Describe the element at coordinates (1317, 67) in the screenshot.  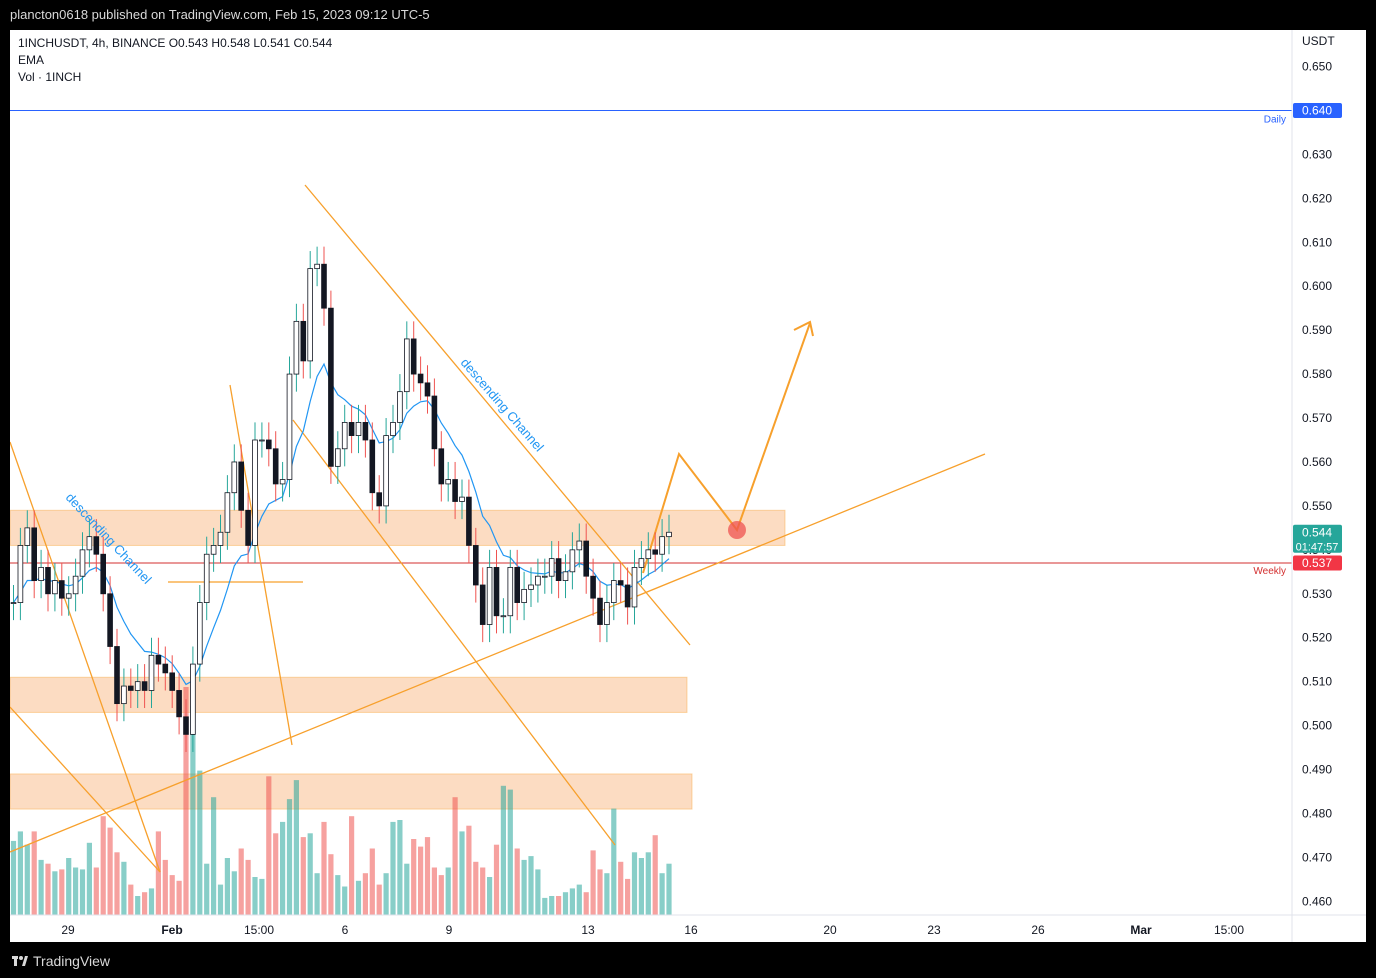
I see `price-tick-label: 0.650` at that location.